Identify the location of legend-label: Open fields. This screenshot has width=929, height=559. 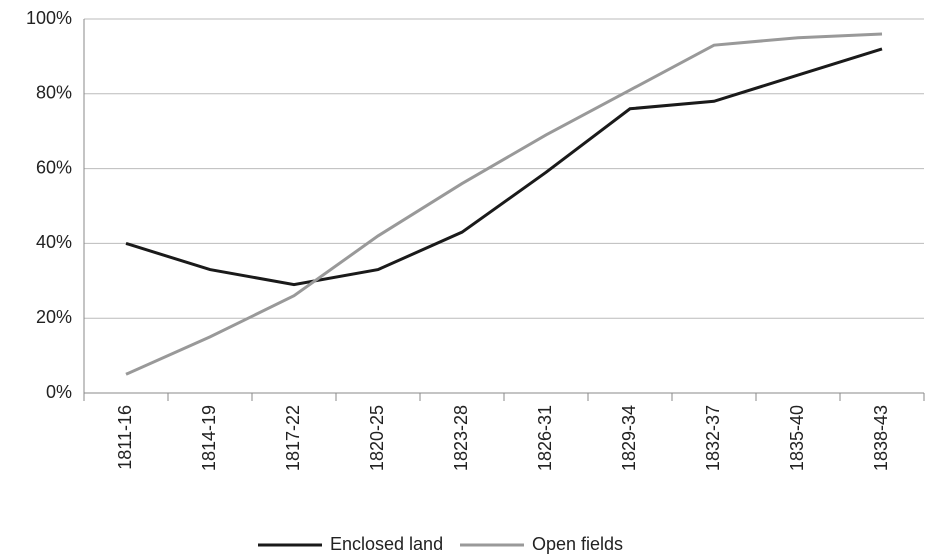
(577, 544).